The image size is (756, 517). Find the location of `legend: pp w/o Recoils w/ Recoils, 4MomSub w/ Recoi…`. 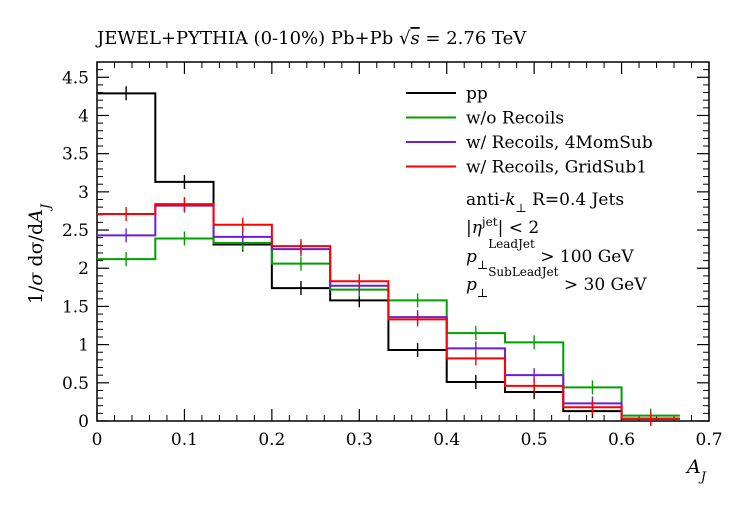

legend: pp w/o Recoils w/ Recoils, 4MomSub w/ Recoi… is located at coordinates (529, 131).